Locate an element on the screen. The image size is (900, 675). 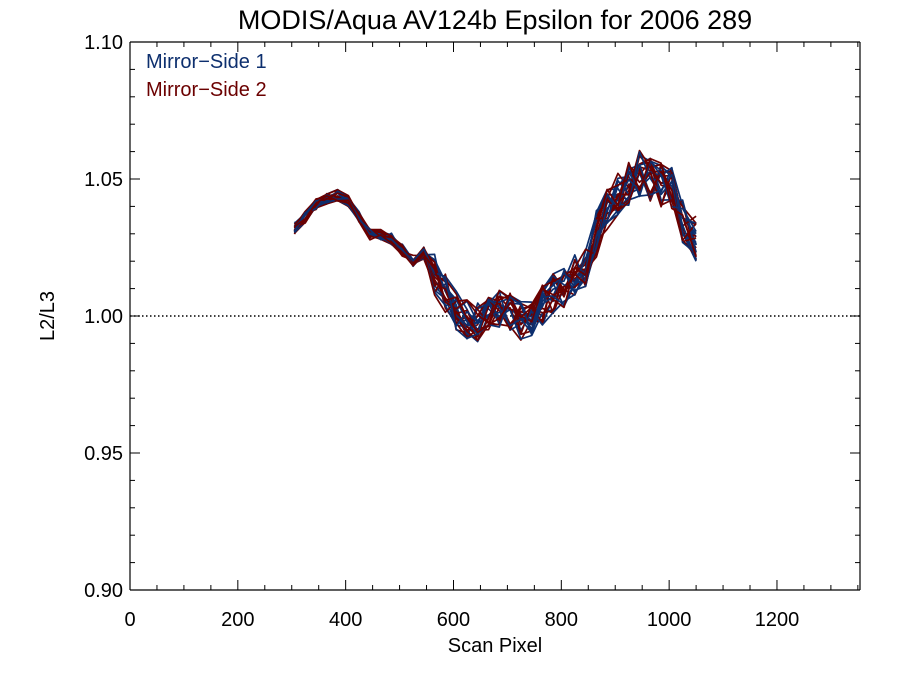
y-tick-label: 1.05 is located at coordinates (103, 180).